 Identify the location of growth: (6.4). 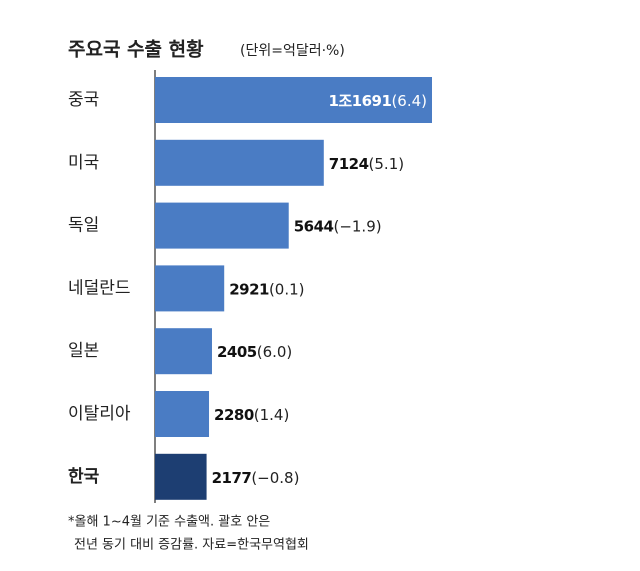
(409, 101).